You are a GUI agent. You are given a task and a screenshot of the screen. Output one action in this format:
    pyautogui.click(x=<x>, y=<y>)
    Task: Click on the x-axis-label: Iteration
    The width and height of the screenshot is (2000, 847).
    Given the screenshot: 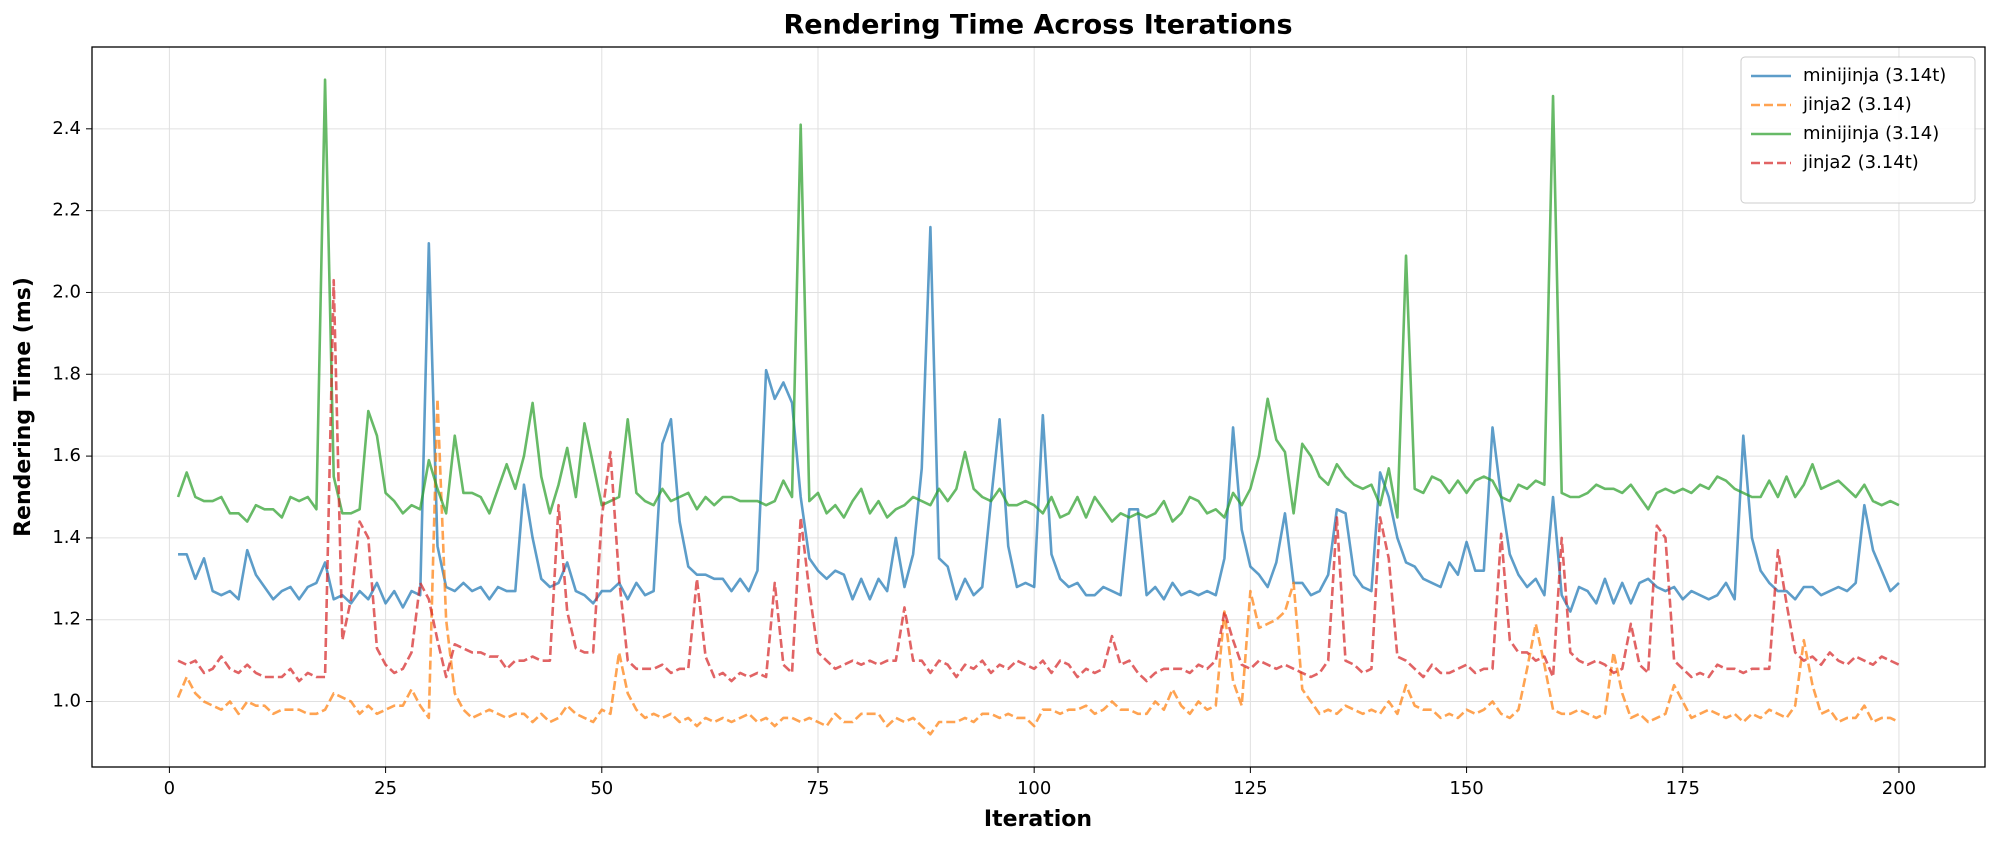 What is the action you would take?
    pyautogui.click(x=1038, y=819)
    